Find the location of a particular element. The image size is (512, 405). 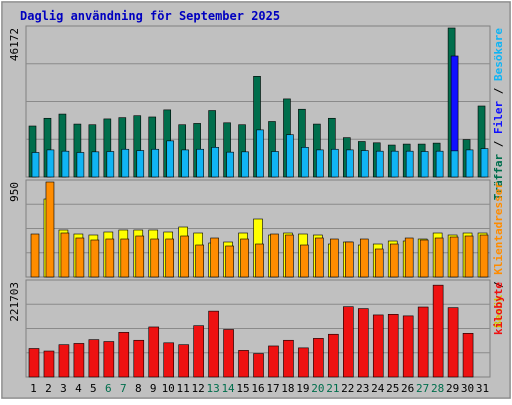

x-tick-label: 13 is located at coordinates (212, 388).